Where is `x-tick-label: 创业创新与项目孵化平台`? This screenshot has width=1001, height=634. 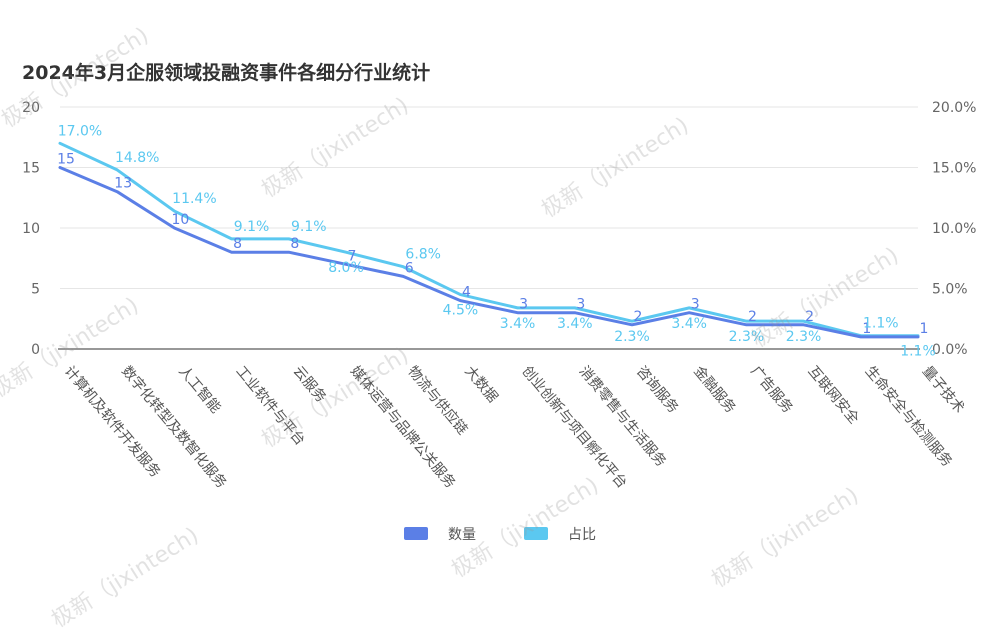 x-tick-label: 创业创新与项目孵化平台 is located at coordinates (574, 427).